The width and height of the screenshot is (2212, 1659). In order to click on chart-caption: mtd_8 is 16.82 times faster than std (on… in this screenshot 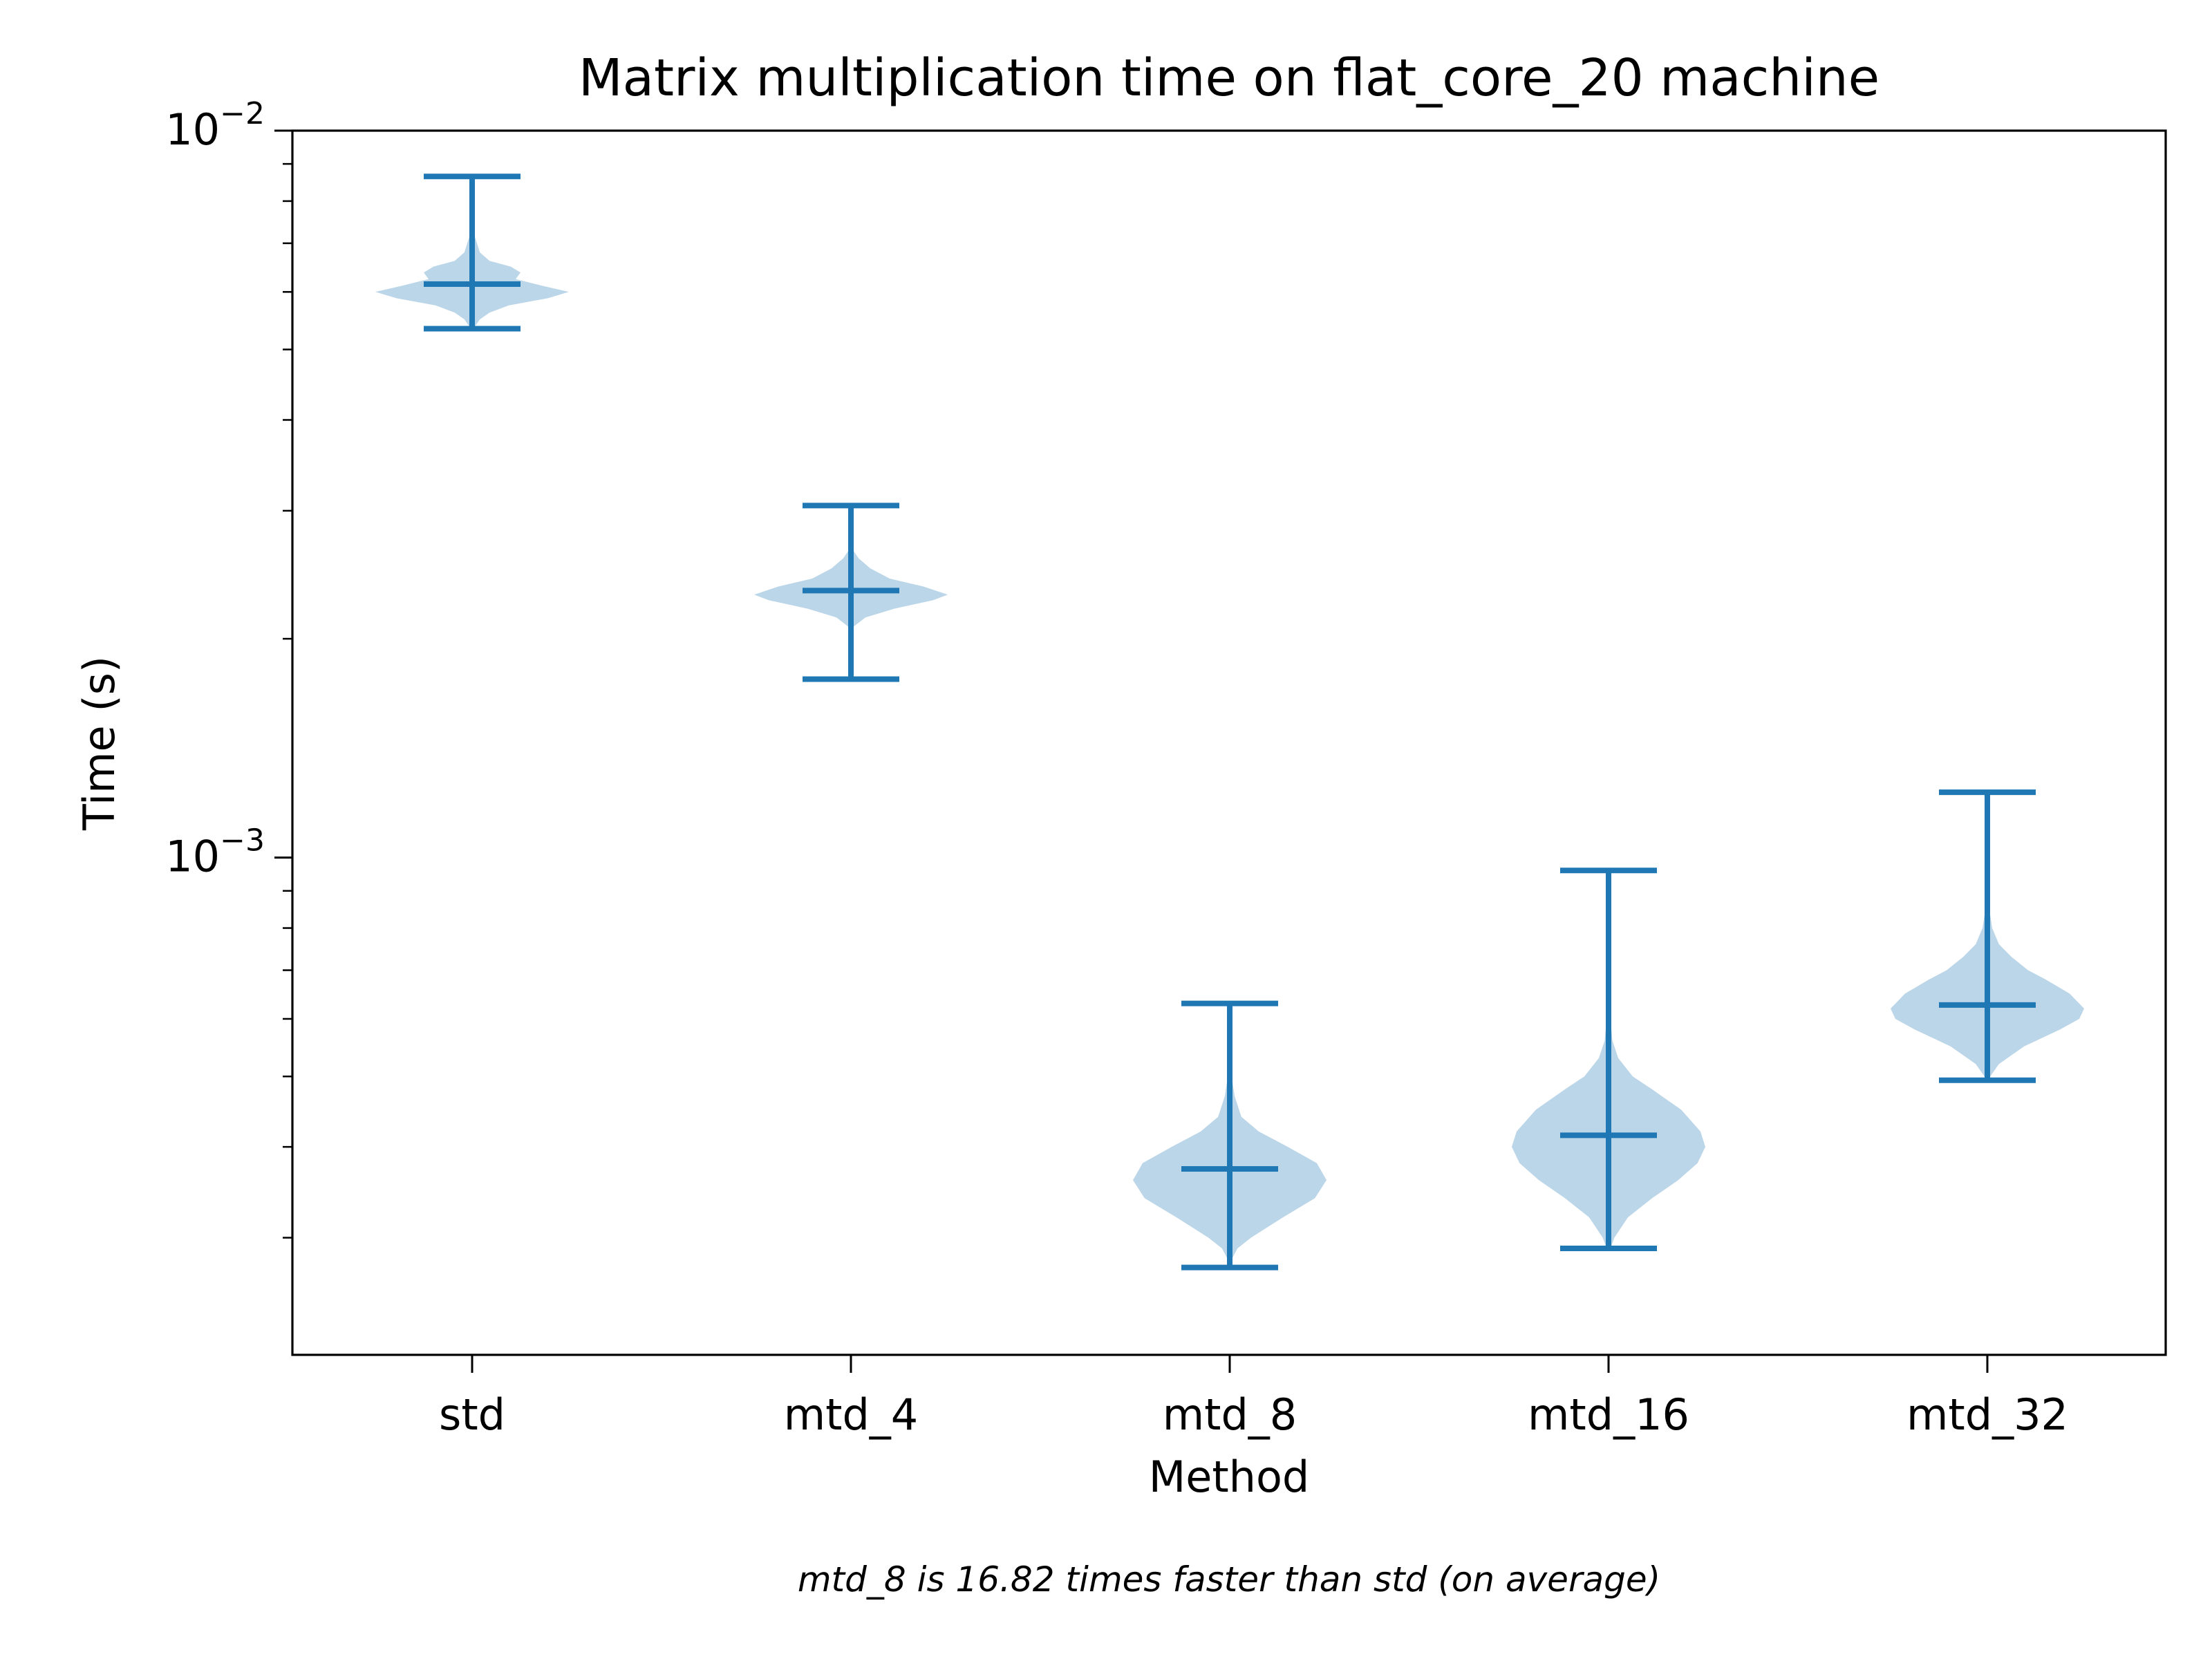, I will do `click(1229, 1579)`.